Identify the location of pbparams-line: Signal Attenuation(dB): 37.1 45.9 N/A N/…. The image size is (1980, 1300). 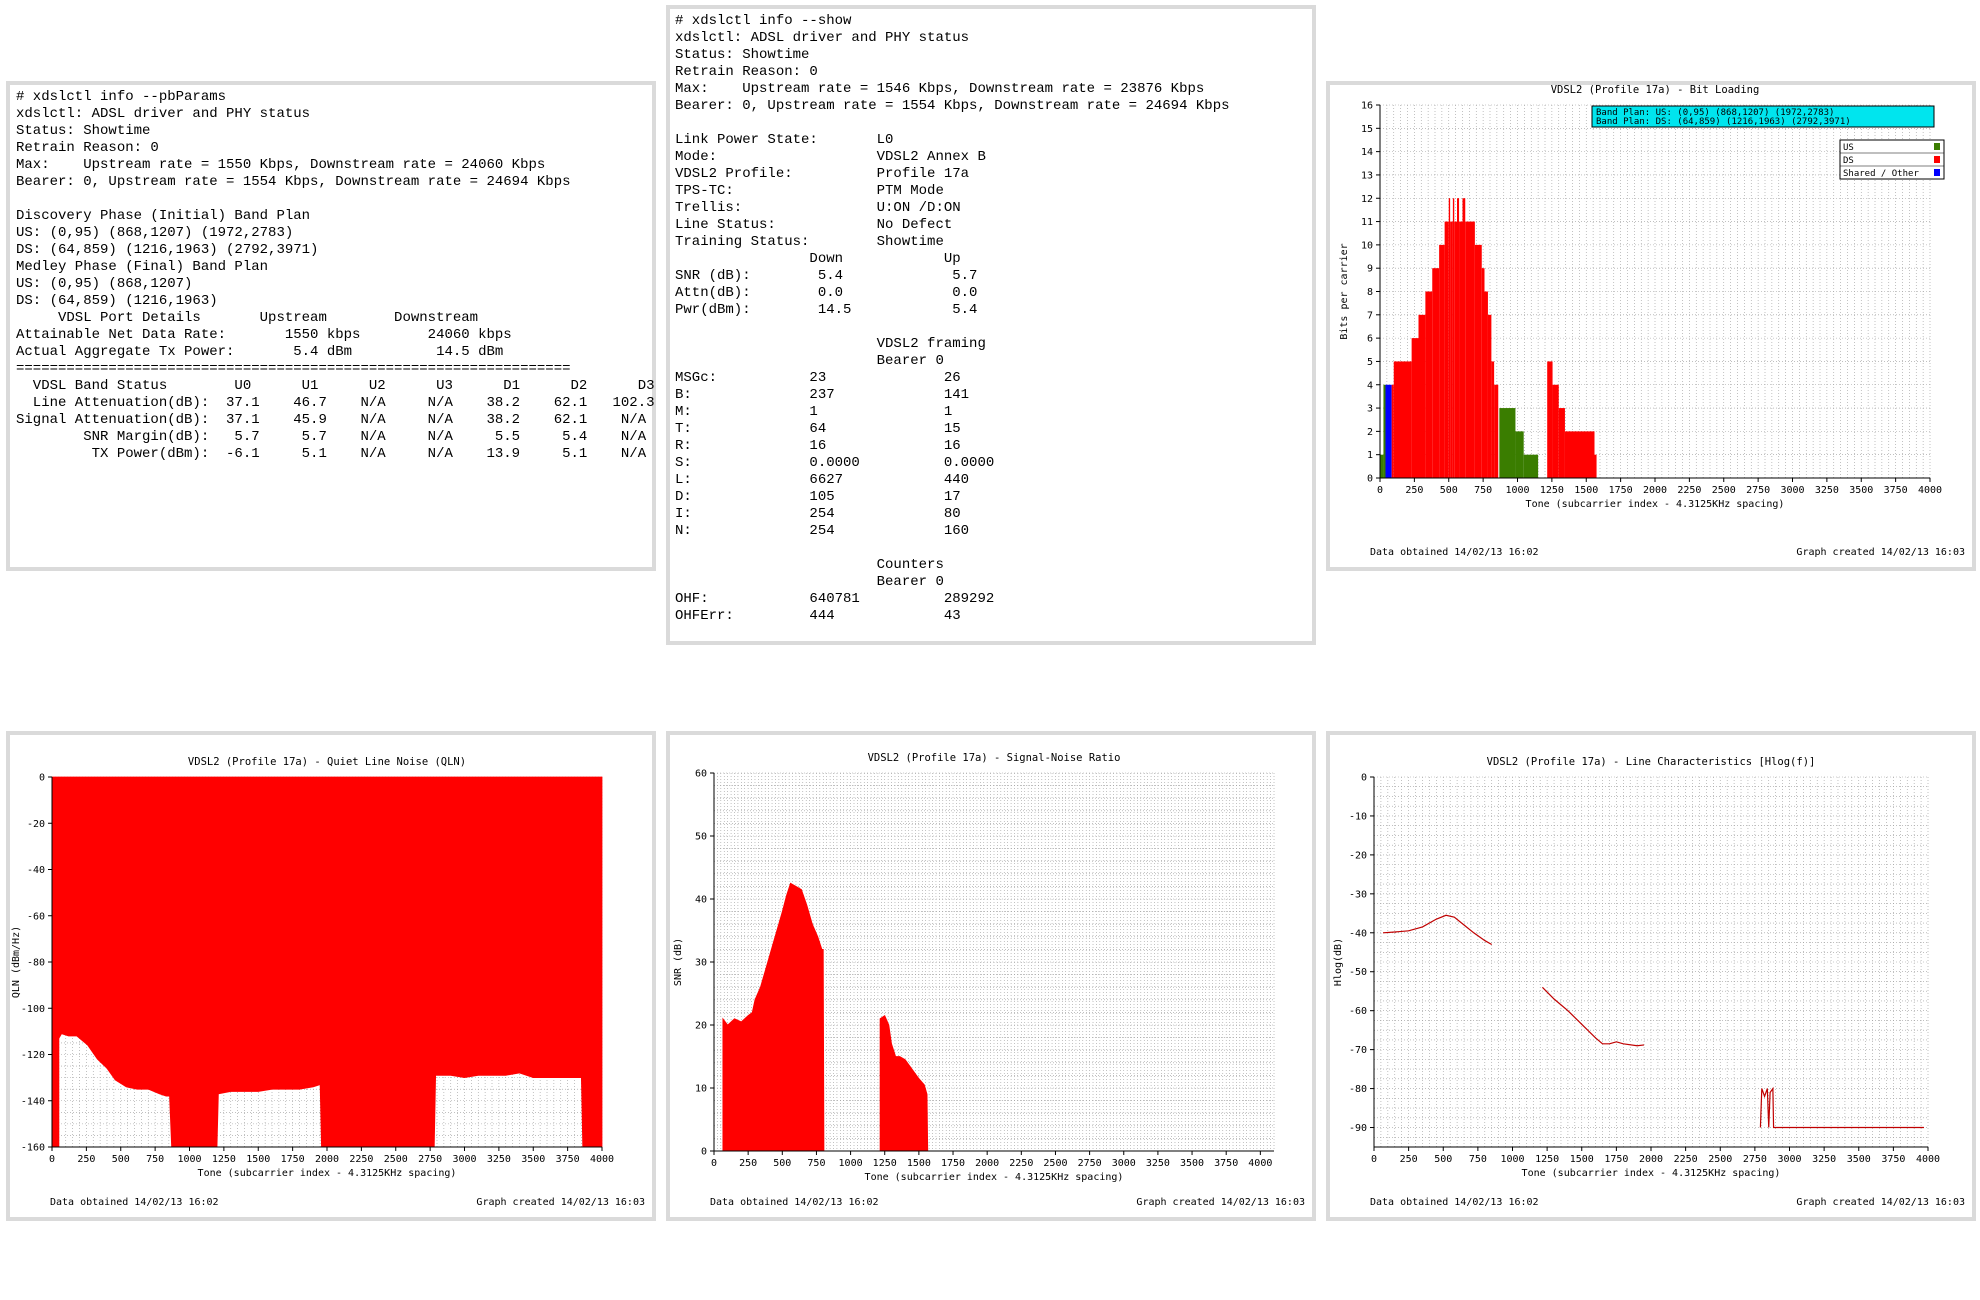
(331, 420).